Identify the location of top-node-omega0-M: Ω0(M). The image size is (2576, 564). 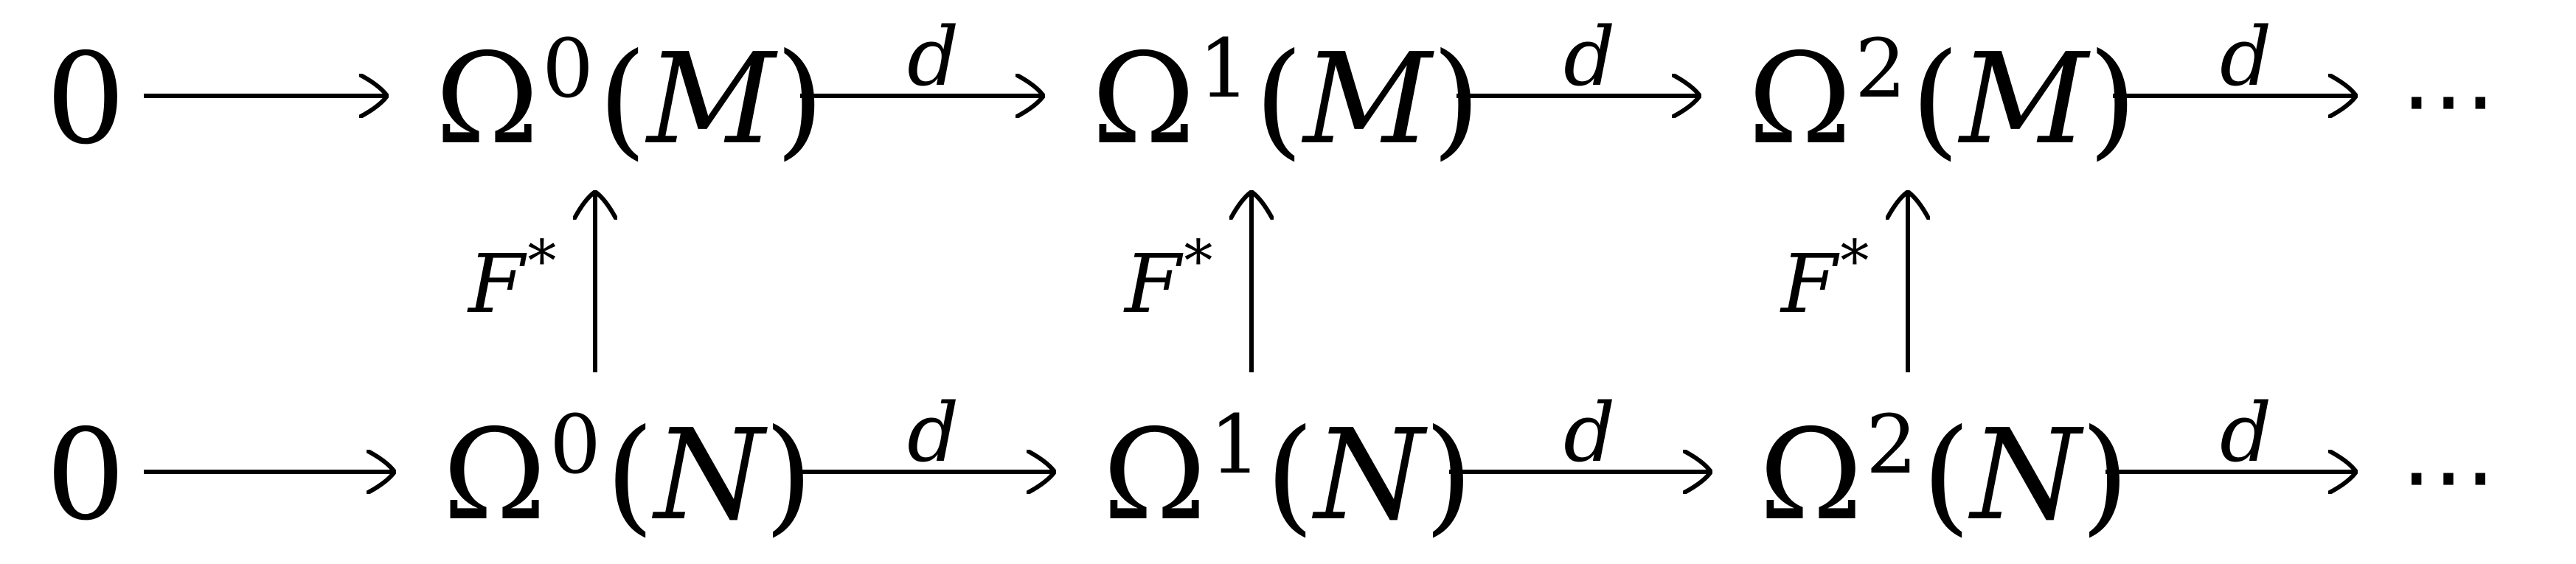
(629, 95).